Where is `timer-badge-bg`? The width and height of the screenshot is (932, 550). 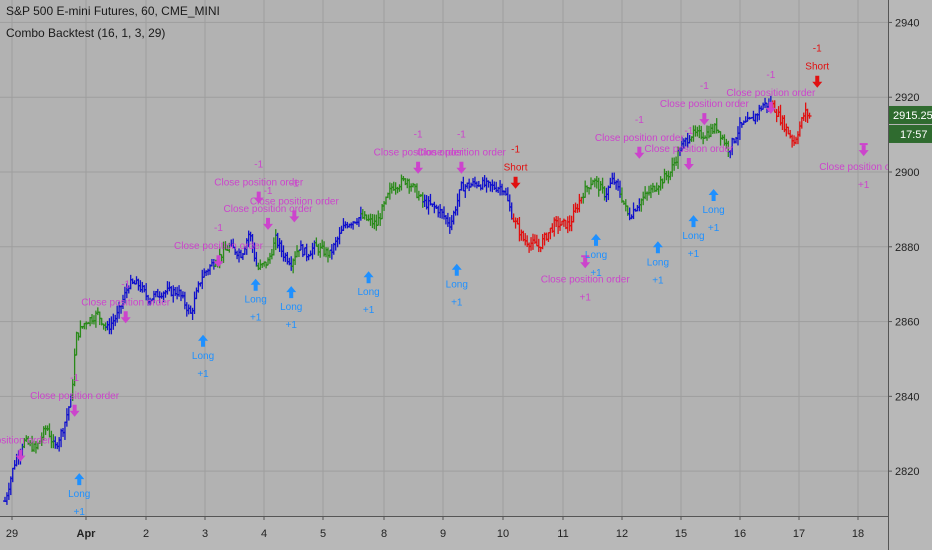
timer-badge-bg is located at coordinates (910, 133).